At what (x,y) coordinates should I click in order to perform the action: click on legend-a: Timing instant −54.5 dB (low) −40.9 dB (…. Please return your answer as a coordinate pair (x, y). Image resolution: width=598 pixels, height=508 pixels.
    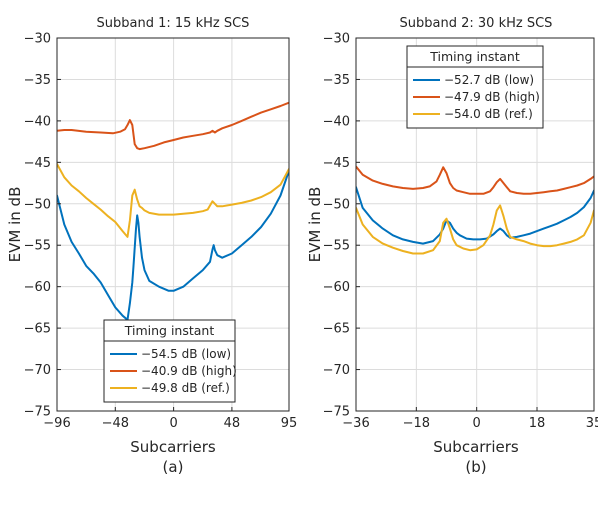
    Looking at the image, I should click on (170, 361).